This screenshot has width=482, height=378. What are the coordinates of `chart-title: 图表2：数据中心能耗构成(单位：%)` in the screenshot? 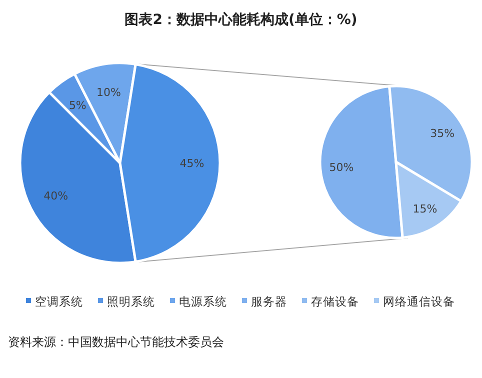 It's located at (241, 19).